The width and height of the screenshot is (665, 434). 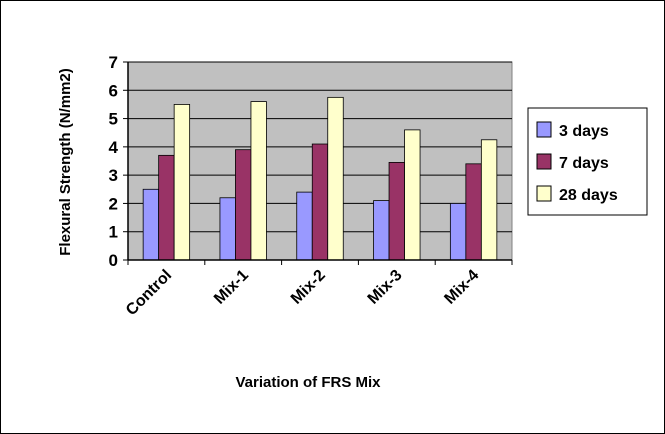 I want to click on bar-28-days-control, so click(x=182, y=182).